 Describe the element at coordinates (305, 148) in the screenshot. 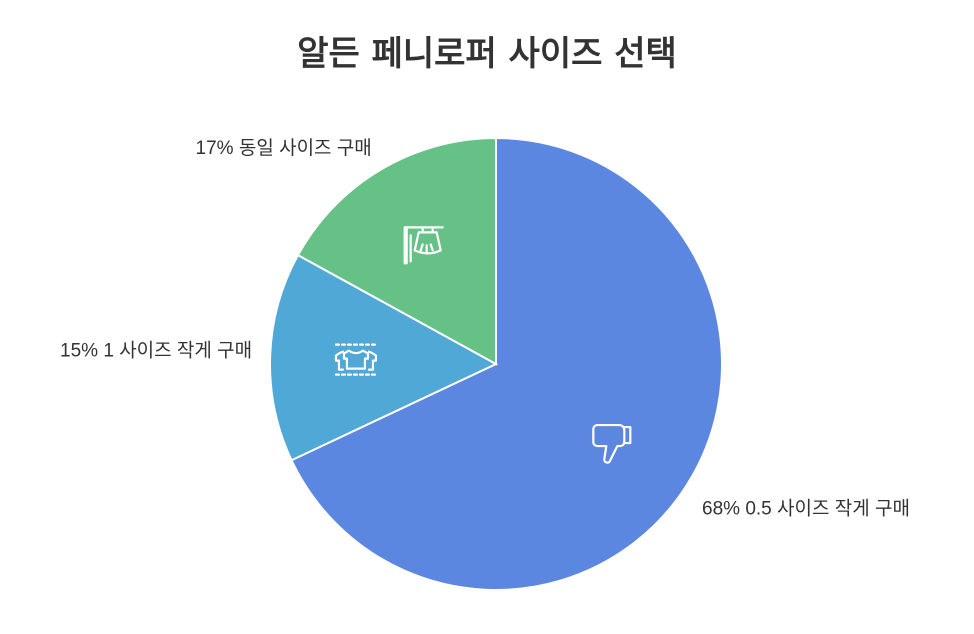

I see `slice-category-label: 동일 사이즈 구매` at that location.